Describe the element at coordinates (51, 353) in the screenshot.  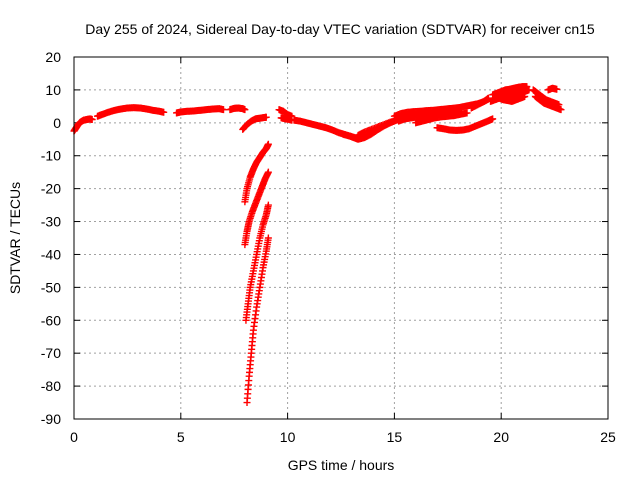
I see `y-tick-label: -70` at that location.